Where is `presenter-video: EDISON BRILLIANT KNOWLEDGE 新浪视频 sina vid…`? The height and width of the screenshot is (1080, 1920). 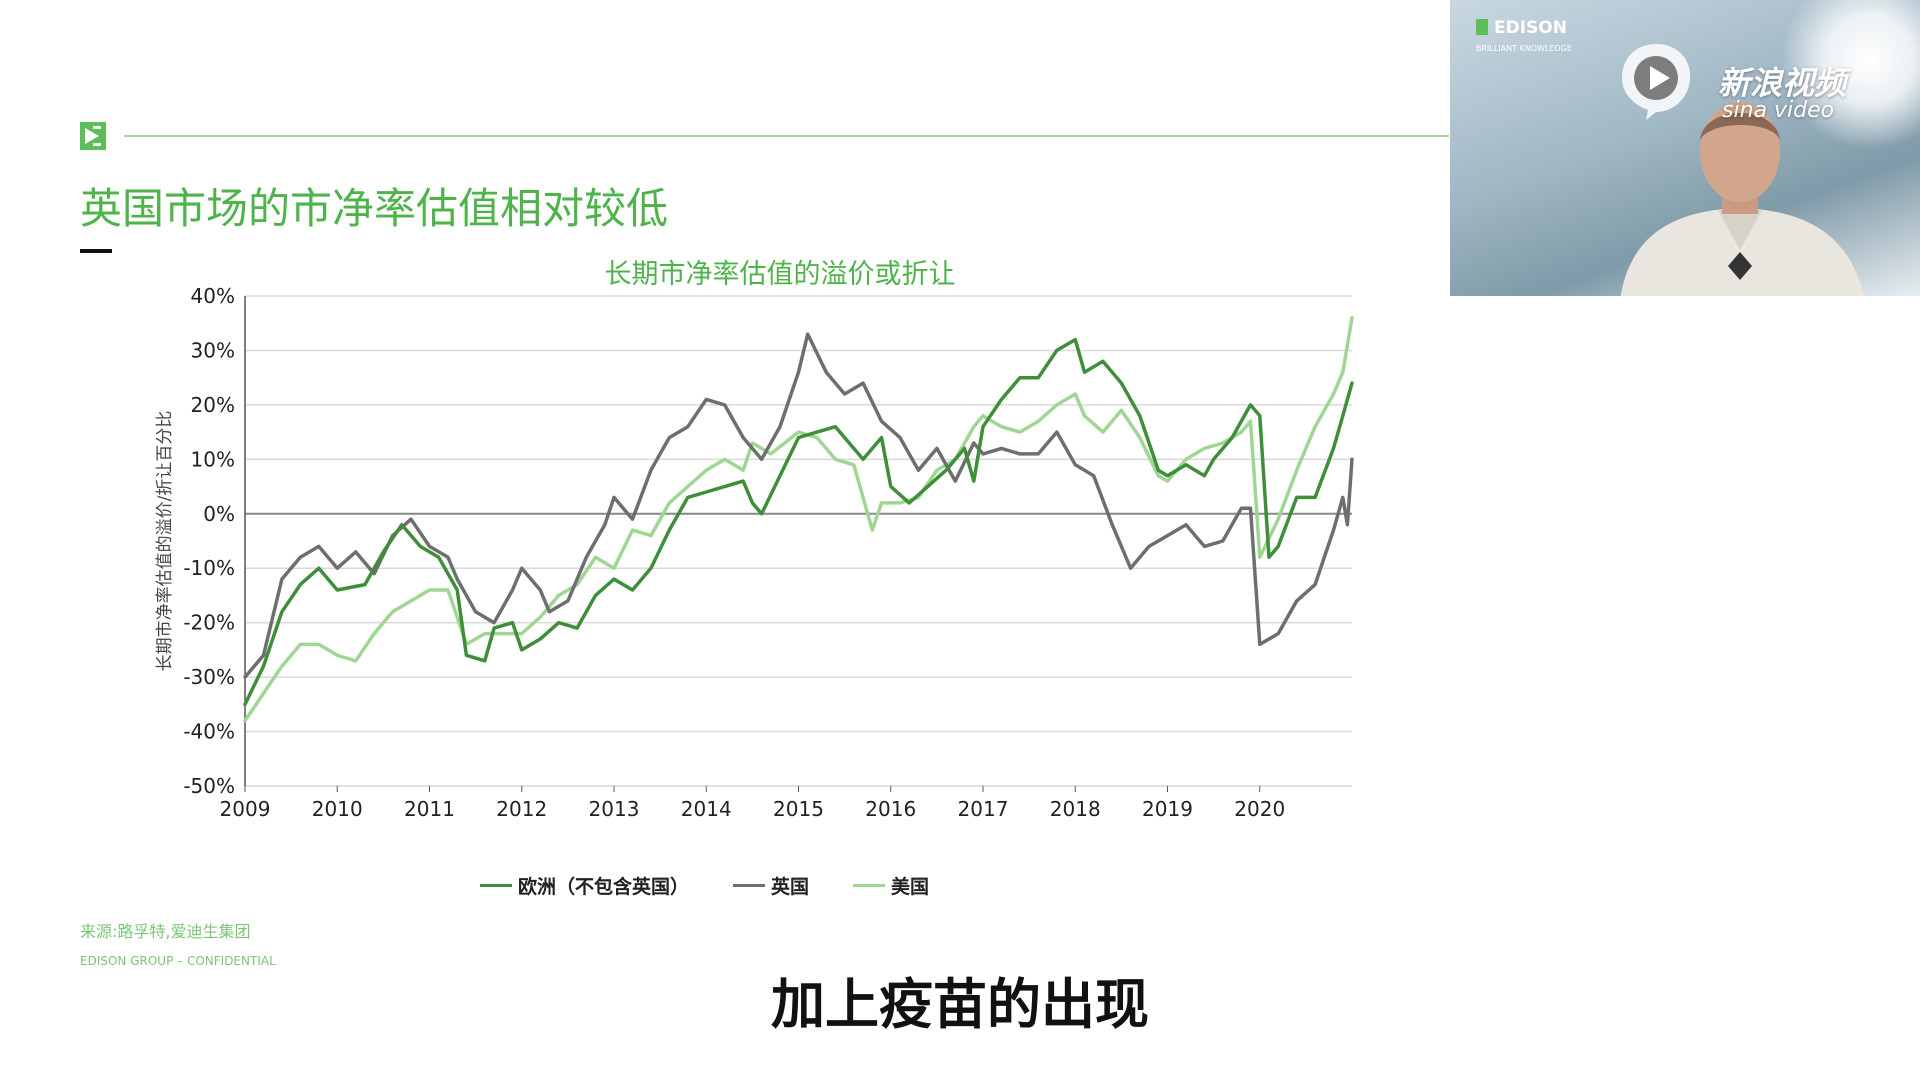 presenter-video: EDISON BRILLIANT KNOWLEDGE 新浪视频 sina vid… is located at coordinates (1685, 148).